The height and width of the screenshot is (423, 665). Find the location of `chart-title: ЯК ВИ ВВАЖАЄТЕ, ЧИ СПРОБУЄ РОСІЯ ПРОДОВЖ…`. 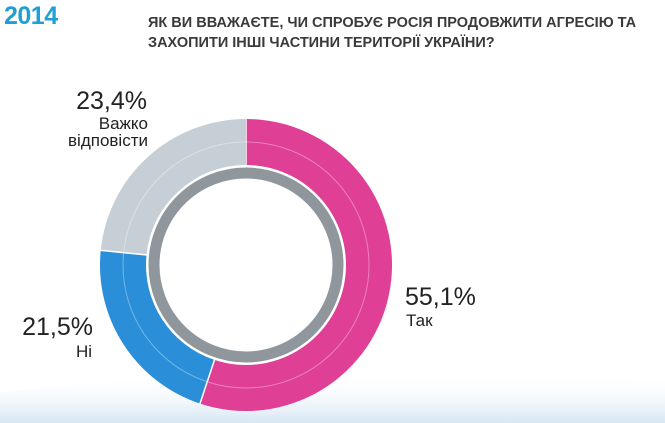

chart-title: ЯК ВИ ВВАЖАЄТЕ, ЧИ СПРОБУЄ РОСІЯ ПРОДОВЖ… is located at coordinates (392, 33).